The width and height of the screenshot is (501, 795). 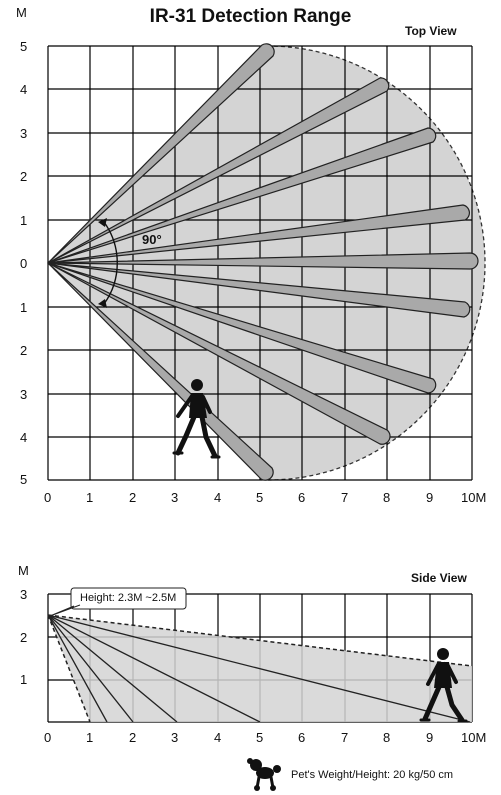 What do you see at coordinates (175, 737) in the screenshot?
I see `side-x-tick: 3` at bounding box center [175, 737].